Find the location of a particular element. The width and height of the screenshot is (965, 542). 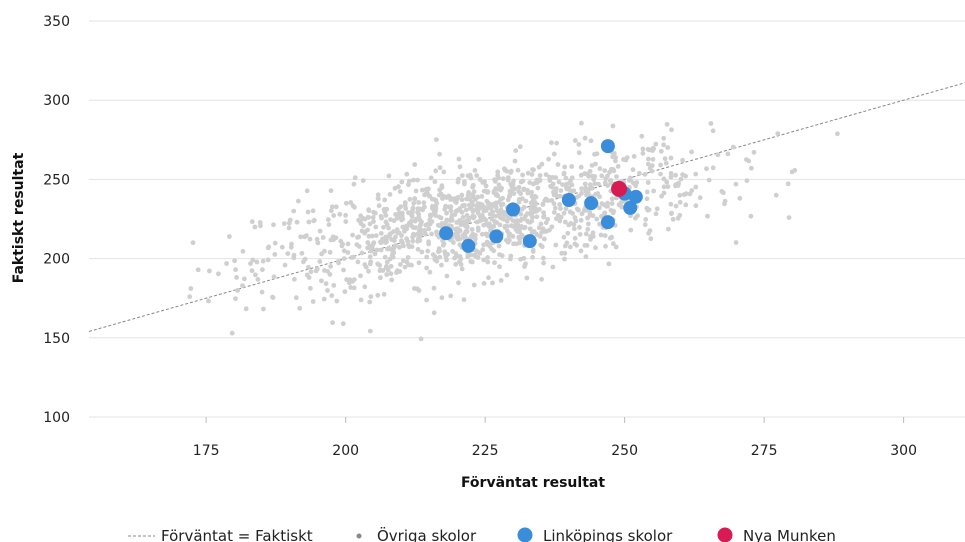

legend-label-ovriga: Övriga skolor is located at coordinates (427, 534).